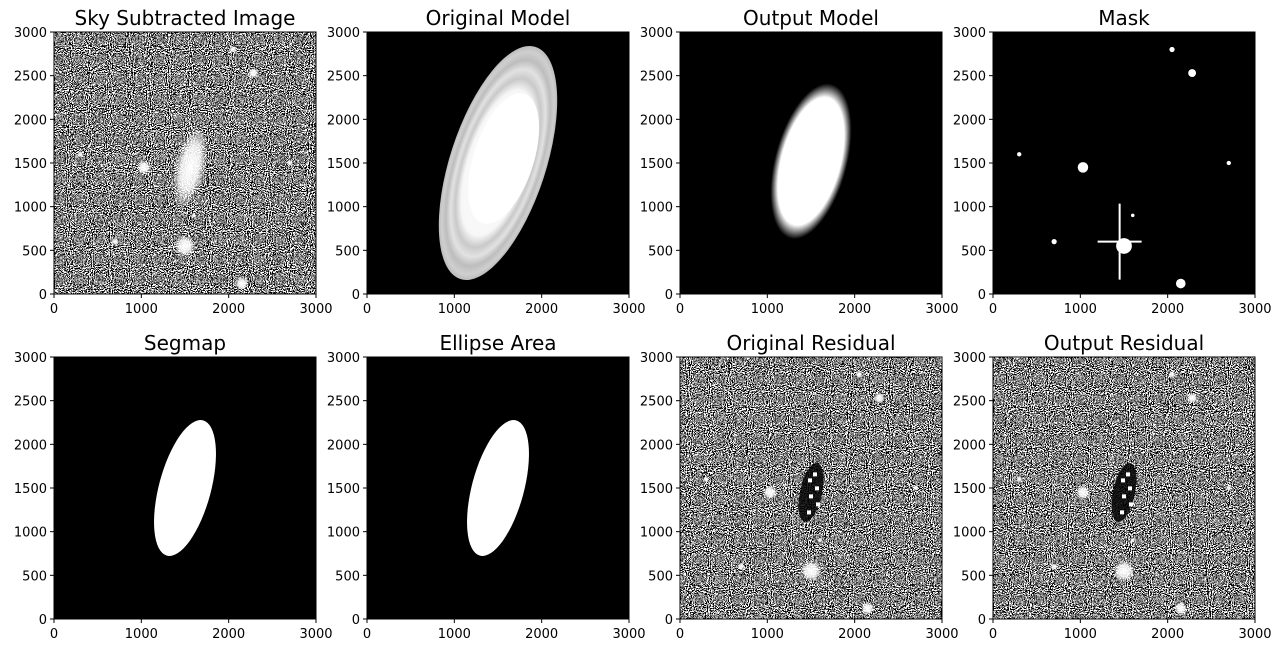 This screenshot has height=645, width=1275. Describe the element at coordinates (497, 343) in the screenshot. I see `panel-title: Ellipse Area` at that location.